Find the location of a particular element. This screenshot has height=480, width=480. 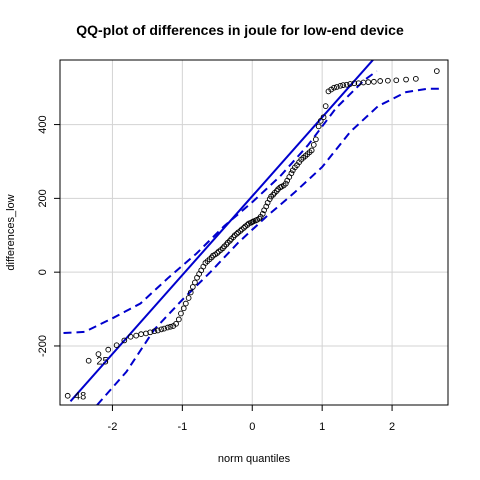

x-tick-label: 0 is located at coordinates (252, 427).